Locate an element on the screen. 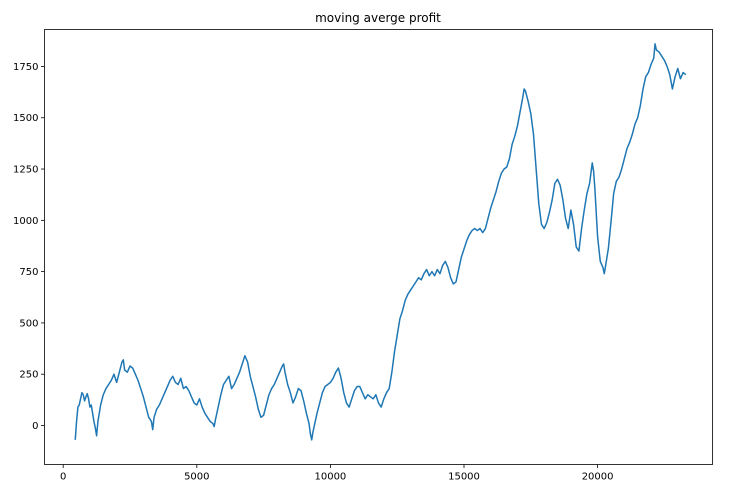  x-tick-label: 5000 is located at coordinates (196, 477).